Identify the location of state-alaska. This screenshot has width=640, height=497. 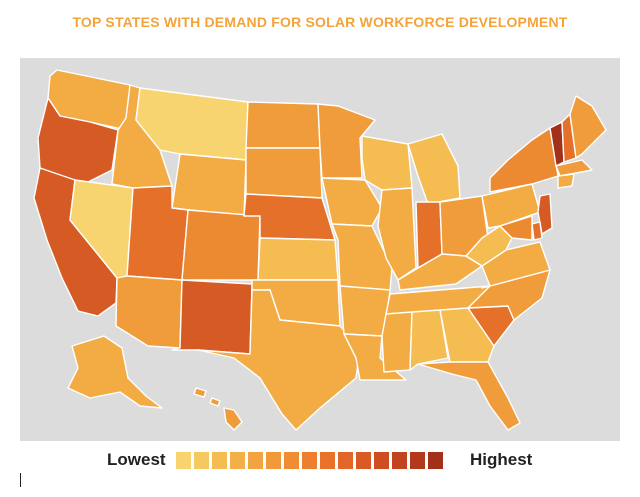
(115, 372).